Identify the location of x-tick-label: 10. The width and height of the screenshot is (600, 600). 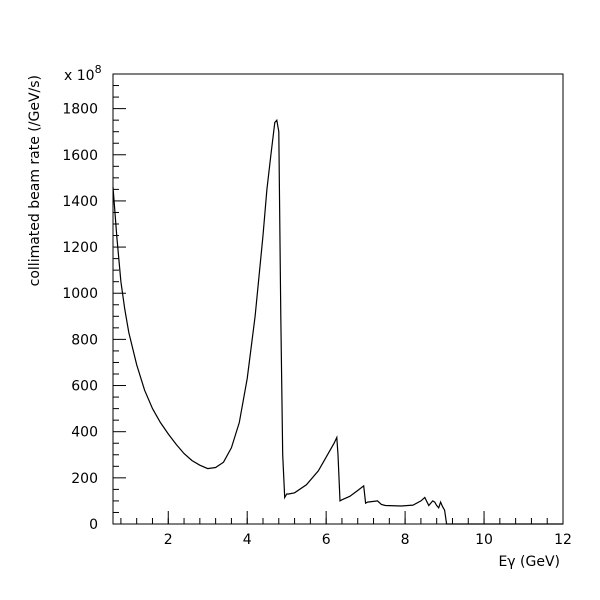
(484, 540).